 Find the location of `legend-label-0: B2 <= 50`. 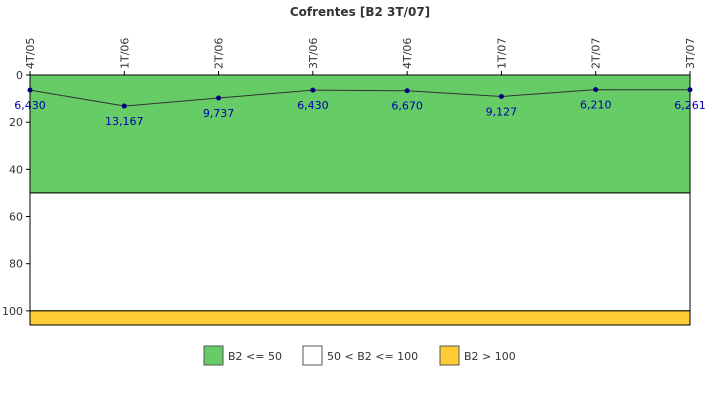

legend-label-0: B2 <= 50 is located at coordinates (255, 356).